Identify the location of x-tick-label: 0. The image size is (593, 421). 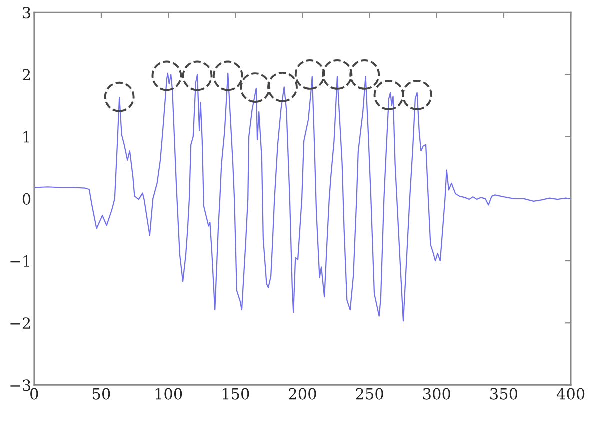
(34, 394).